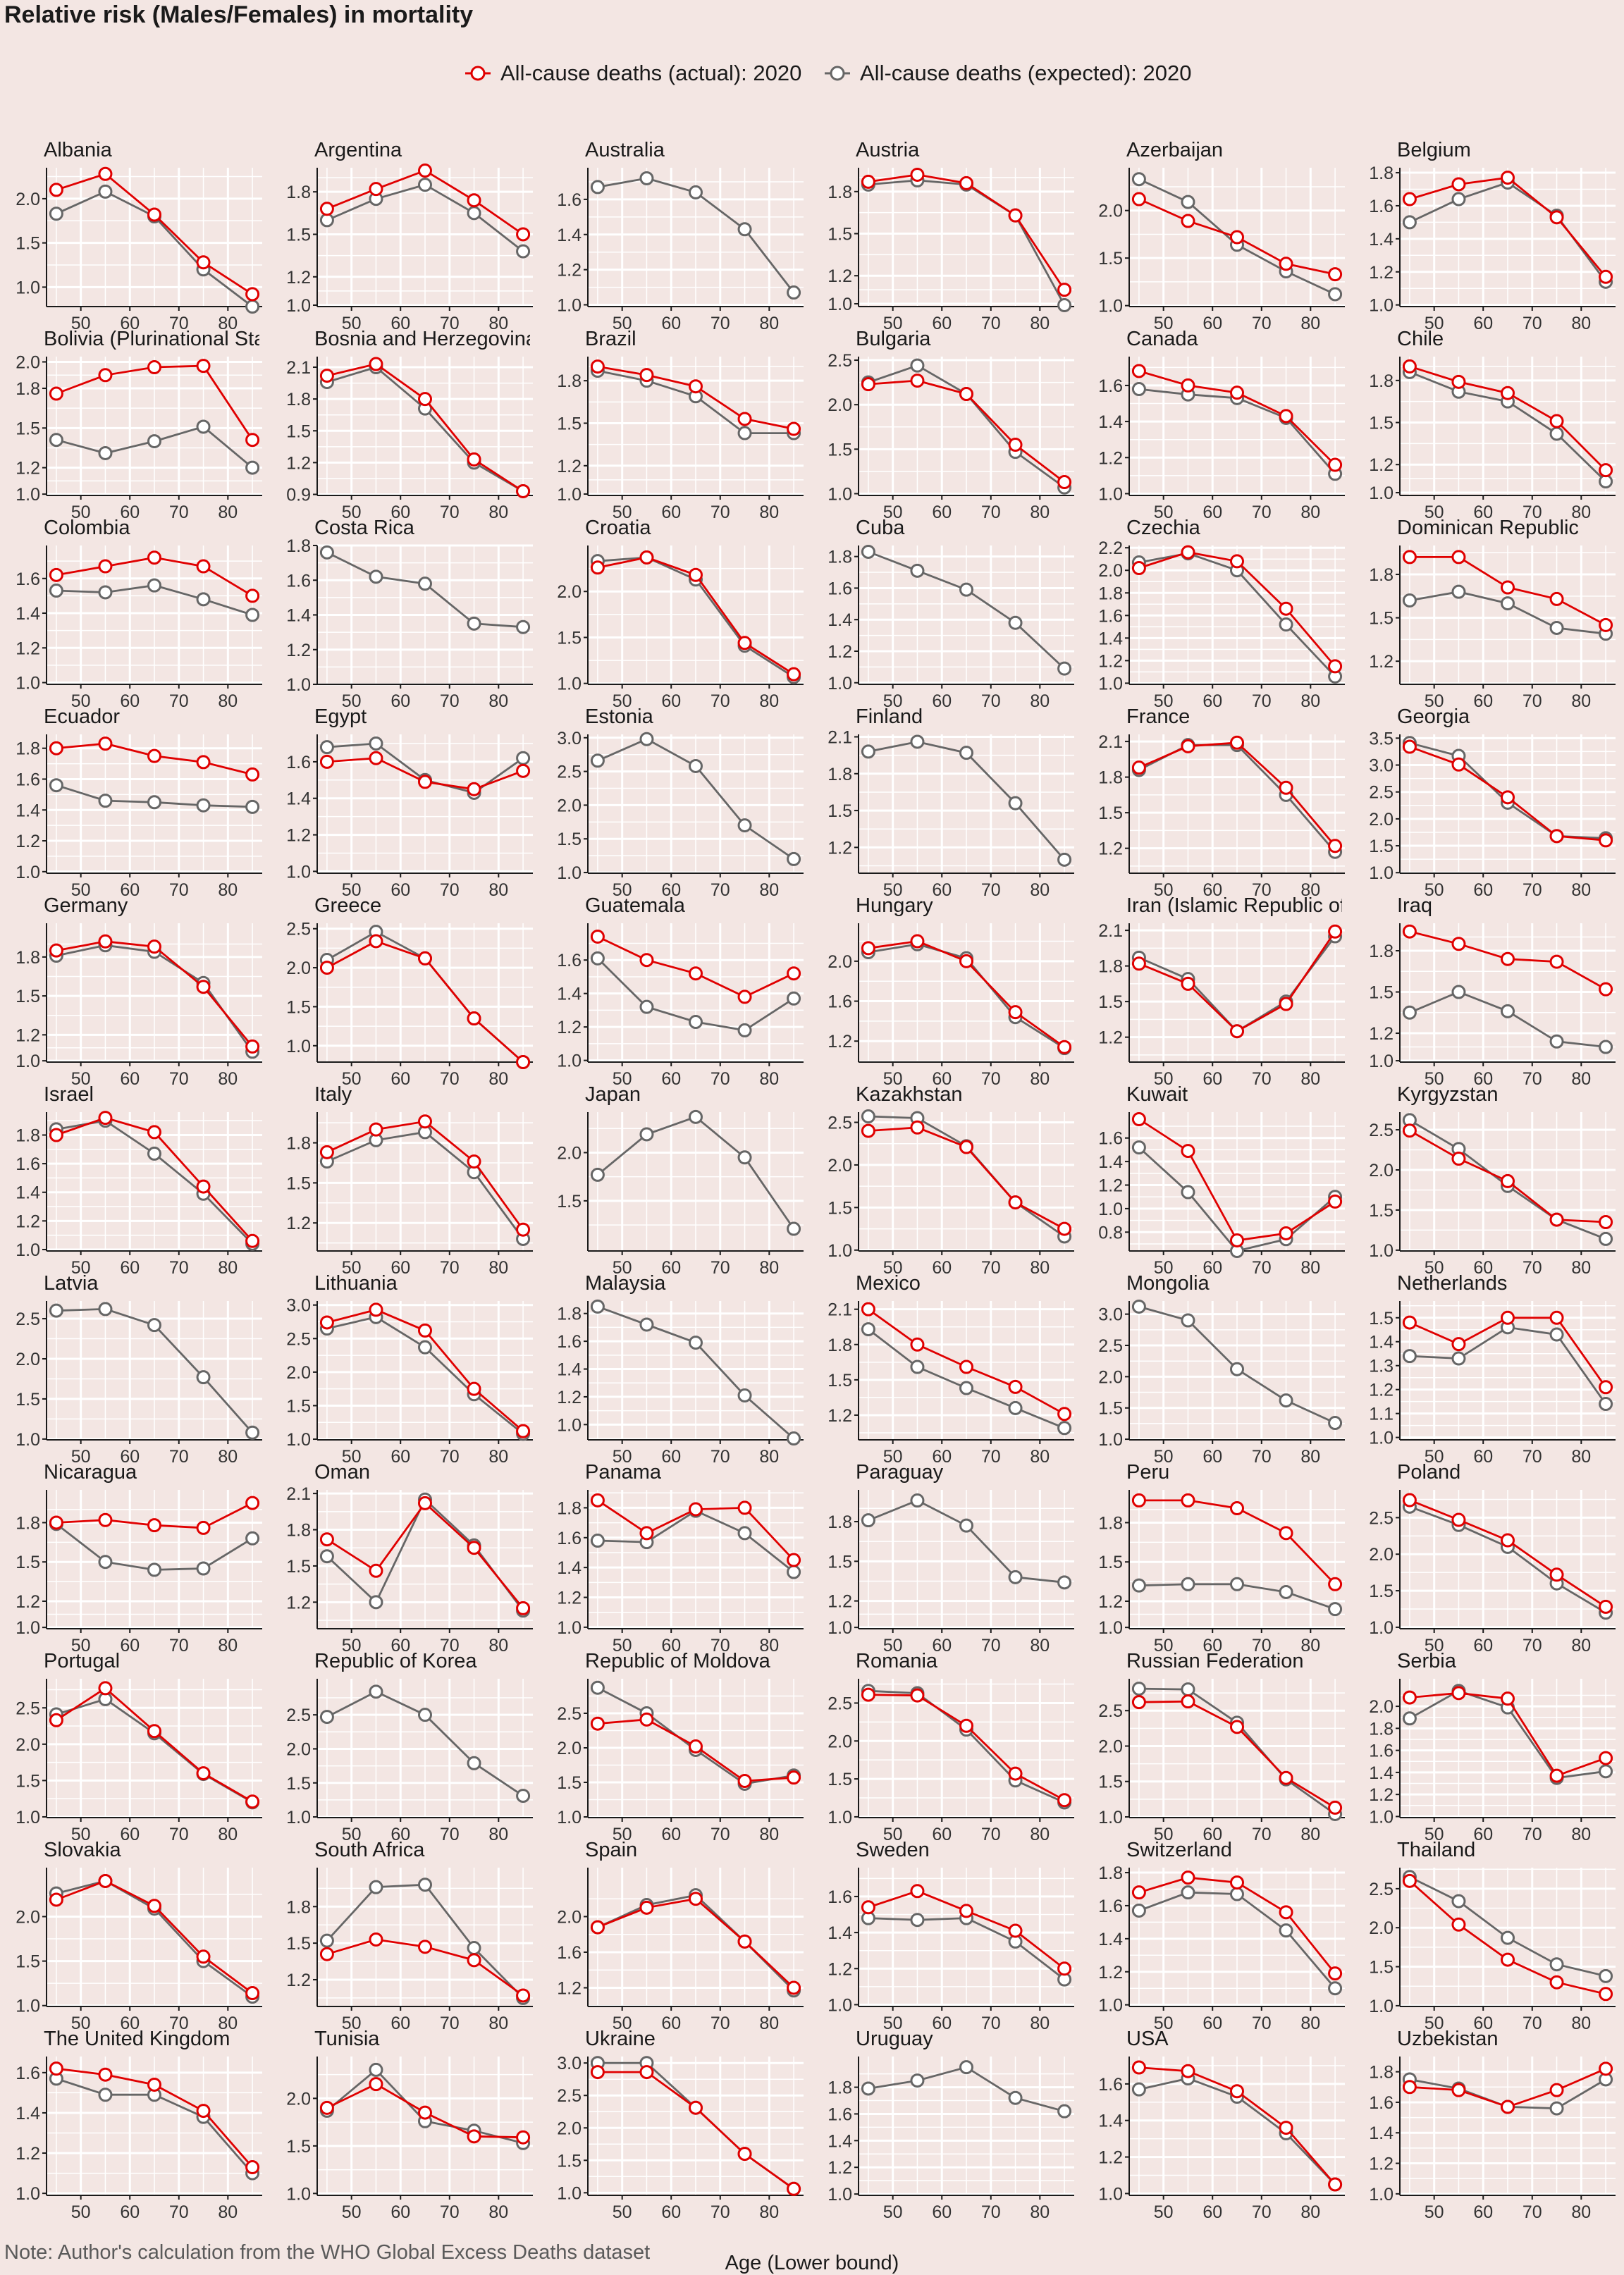 This screenshot has width=1624, height=2275. What do you see at coordinates (951, 802) in the screenshot?
I see `facet-panel: Finland 1.2 1.5 1.8 2.1 50 60 70 80` at bounding box center [951, 802].